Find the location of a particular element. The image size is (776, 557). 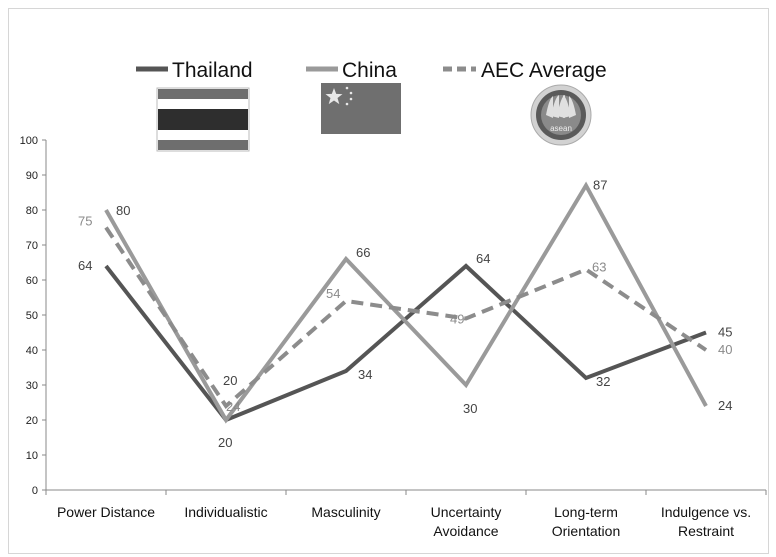

y-tick-label: 100 is located at coordinates (29, 141).